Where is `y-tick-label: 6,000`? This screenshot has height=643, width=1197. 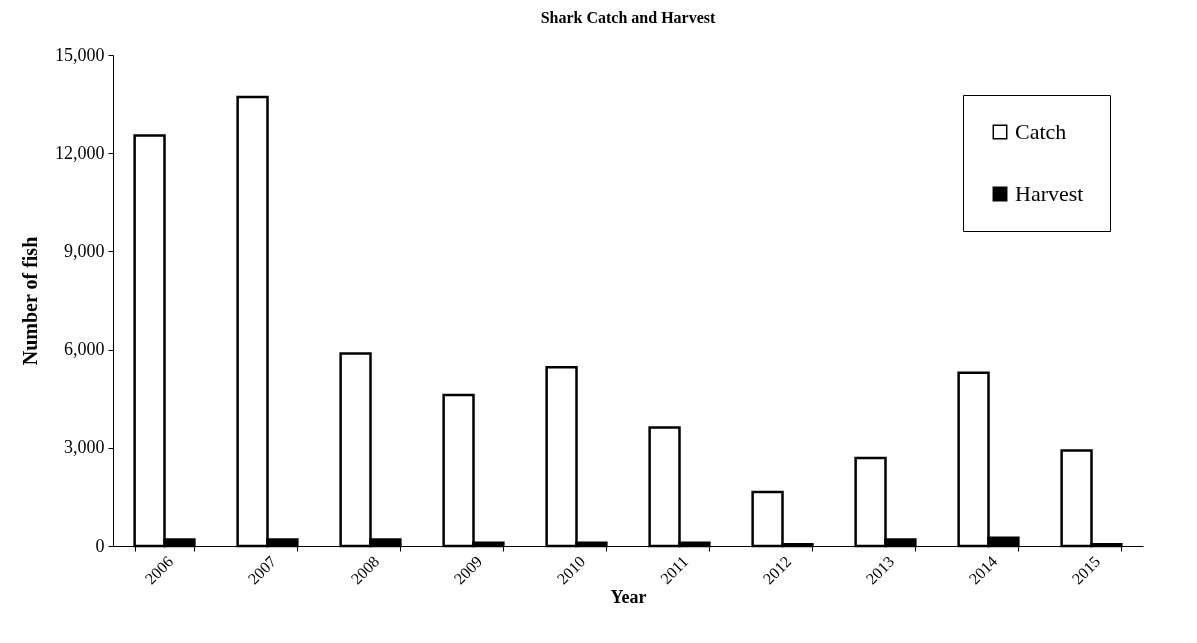
y-tick-label: 6,000 is located at coordinates (84, 349).